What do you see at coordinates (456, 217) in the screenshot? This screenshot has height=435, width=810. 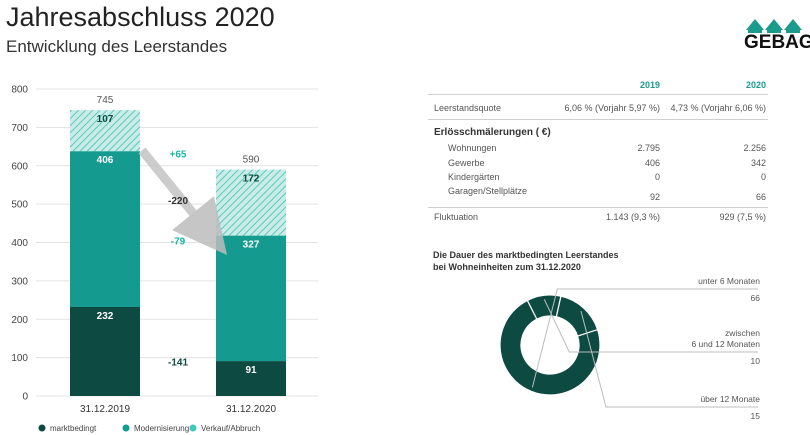 I see `row-label: Fluktuation` at bounding box center [456, 217].